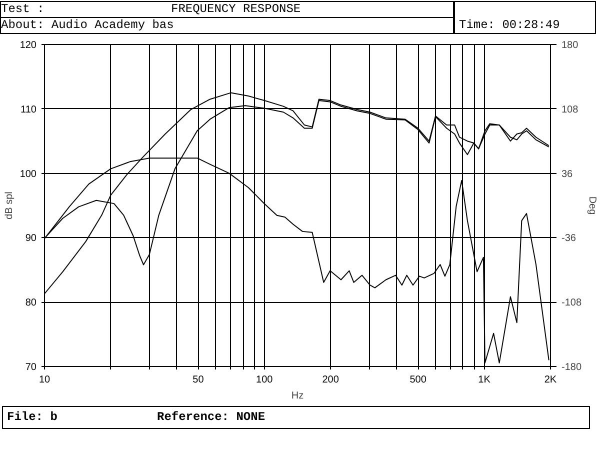 This screenshot has height=450, width=602. What do you see at coordinates (211, 417) in the screenshot?
I see `text: Reference: NONE` at bounding box center [211, 417].